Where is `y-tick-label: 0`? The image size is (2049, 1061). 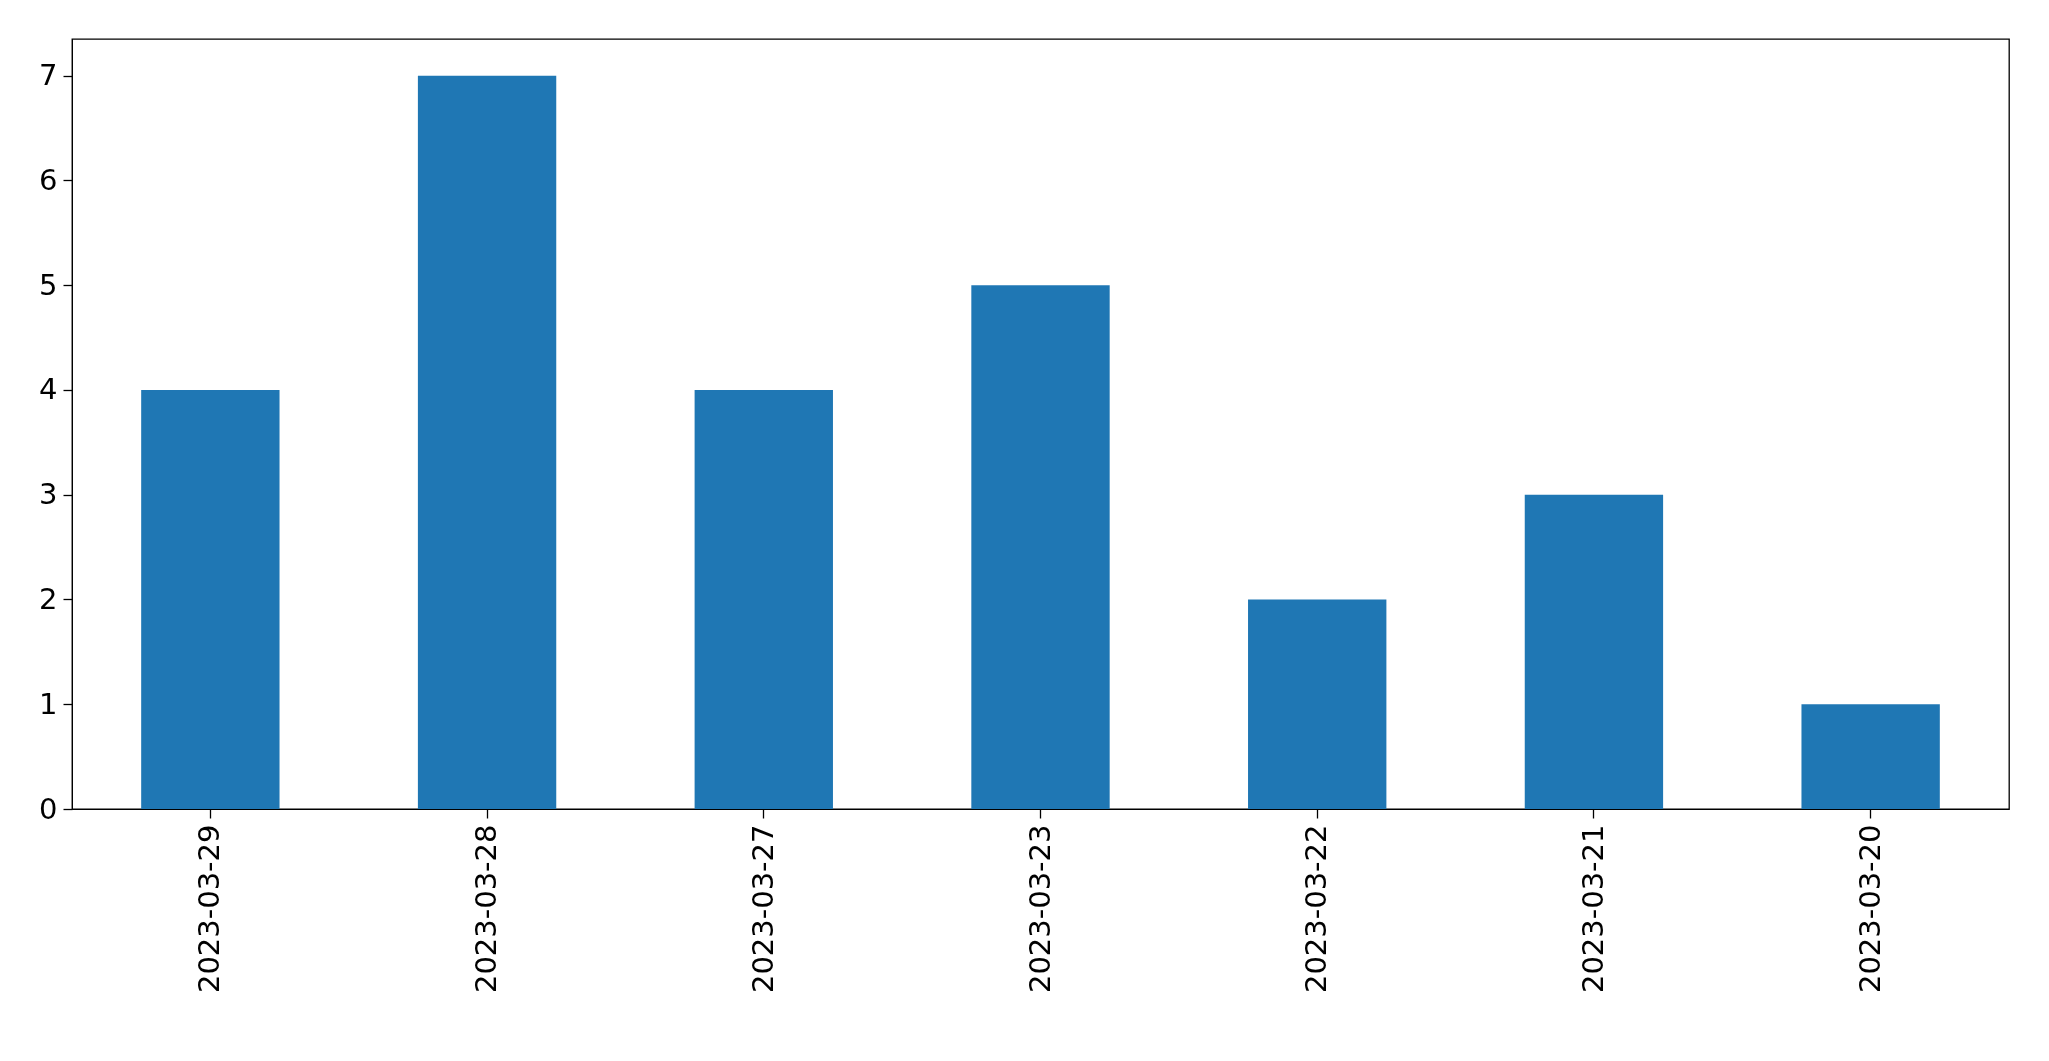
y-tick-label: 0 is located at coordinates (48, 808).